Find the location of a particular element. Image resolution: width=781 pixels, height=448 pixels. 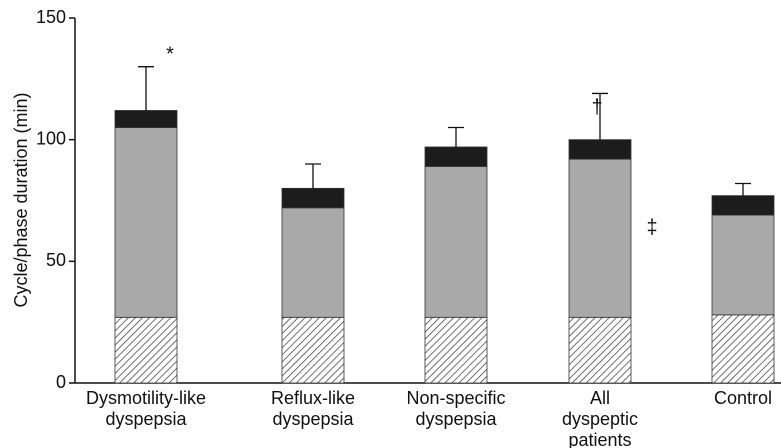

annotation: * is located at coordinates (170, 54).